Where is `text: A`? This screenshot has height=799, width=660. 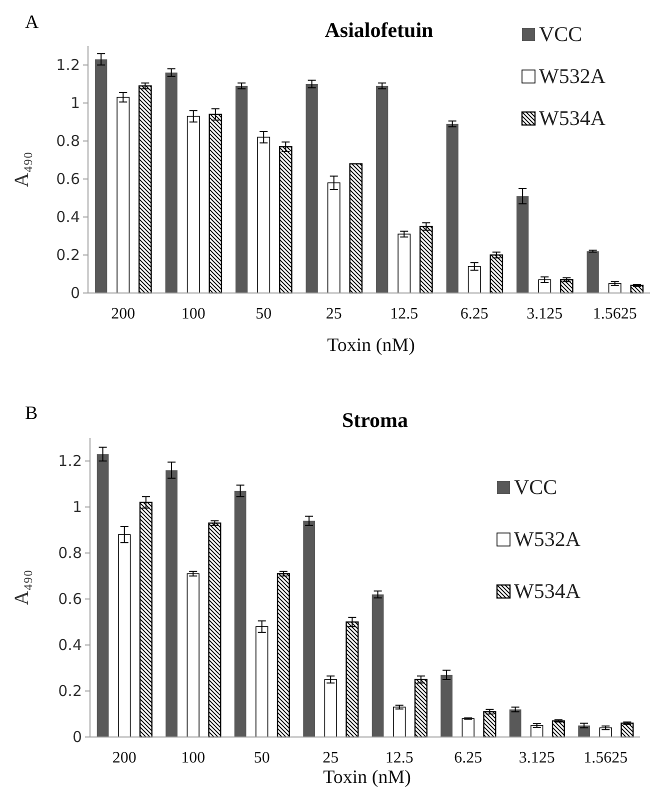
text: A is located at coordinates (32, 22).